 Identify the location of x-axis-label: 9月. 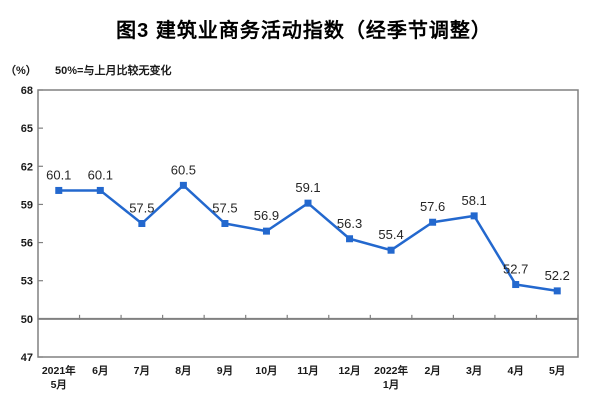
(225, 371).